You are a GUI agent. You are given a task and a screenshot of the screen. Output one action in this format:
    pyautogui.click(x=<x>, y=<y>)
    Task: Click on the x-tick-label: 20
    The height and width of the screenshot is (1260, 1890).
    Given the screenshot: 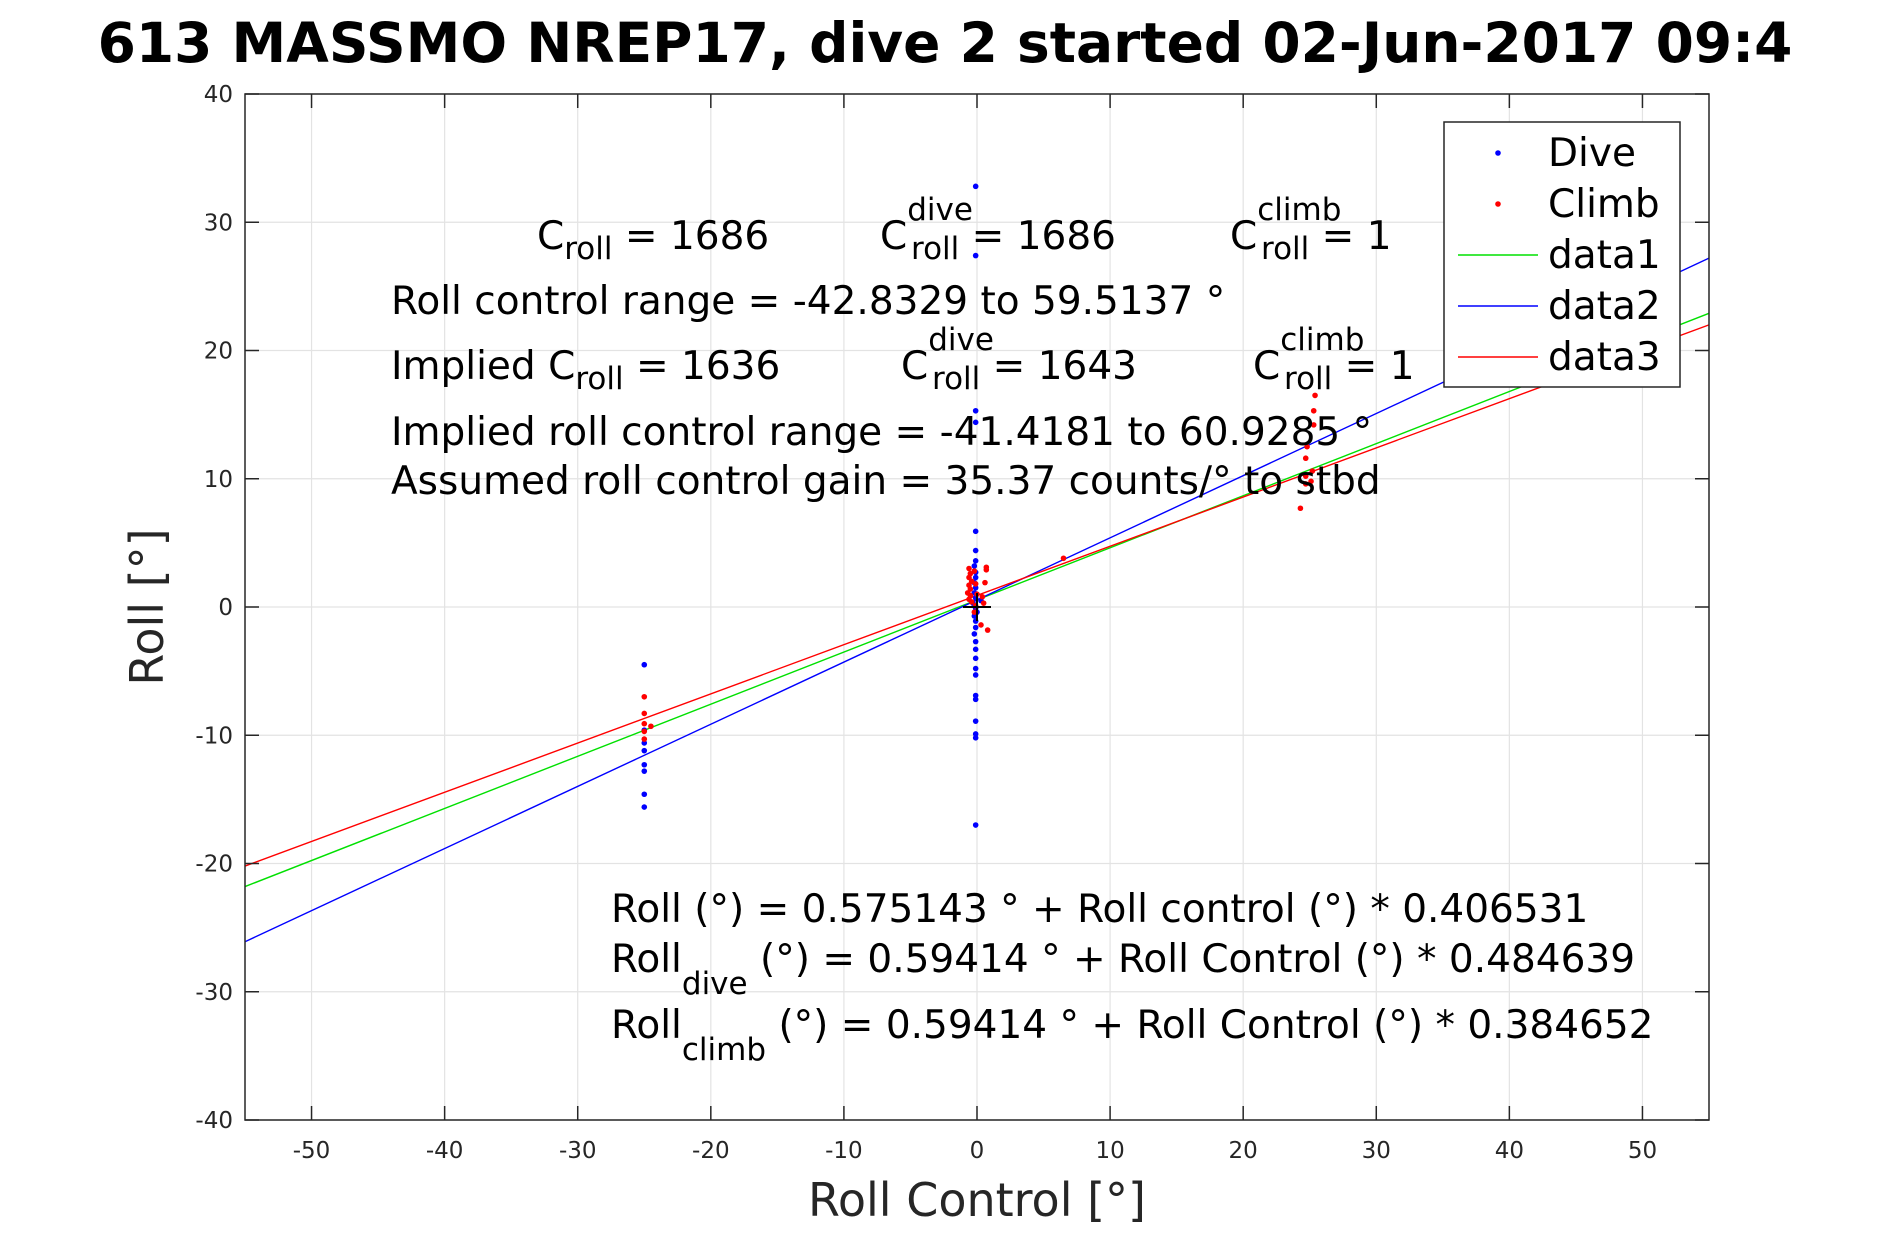 What is the action you would take?
    pyautogui.click(x=1243, y=1151)
    